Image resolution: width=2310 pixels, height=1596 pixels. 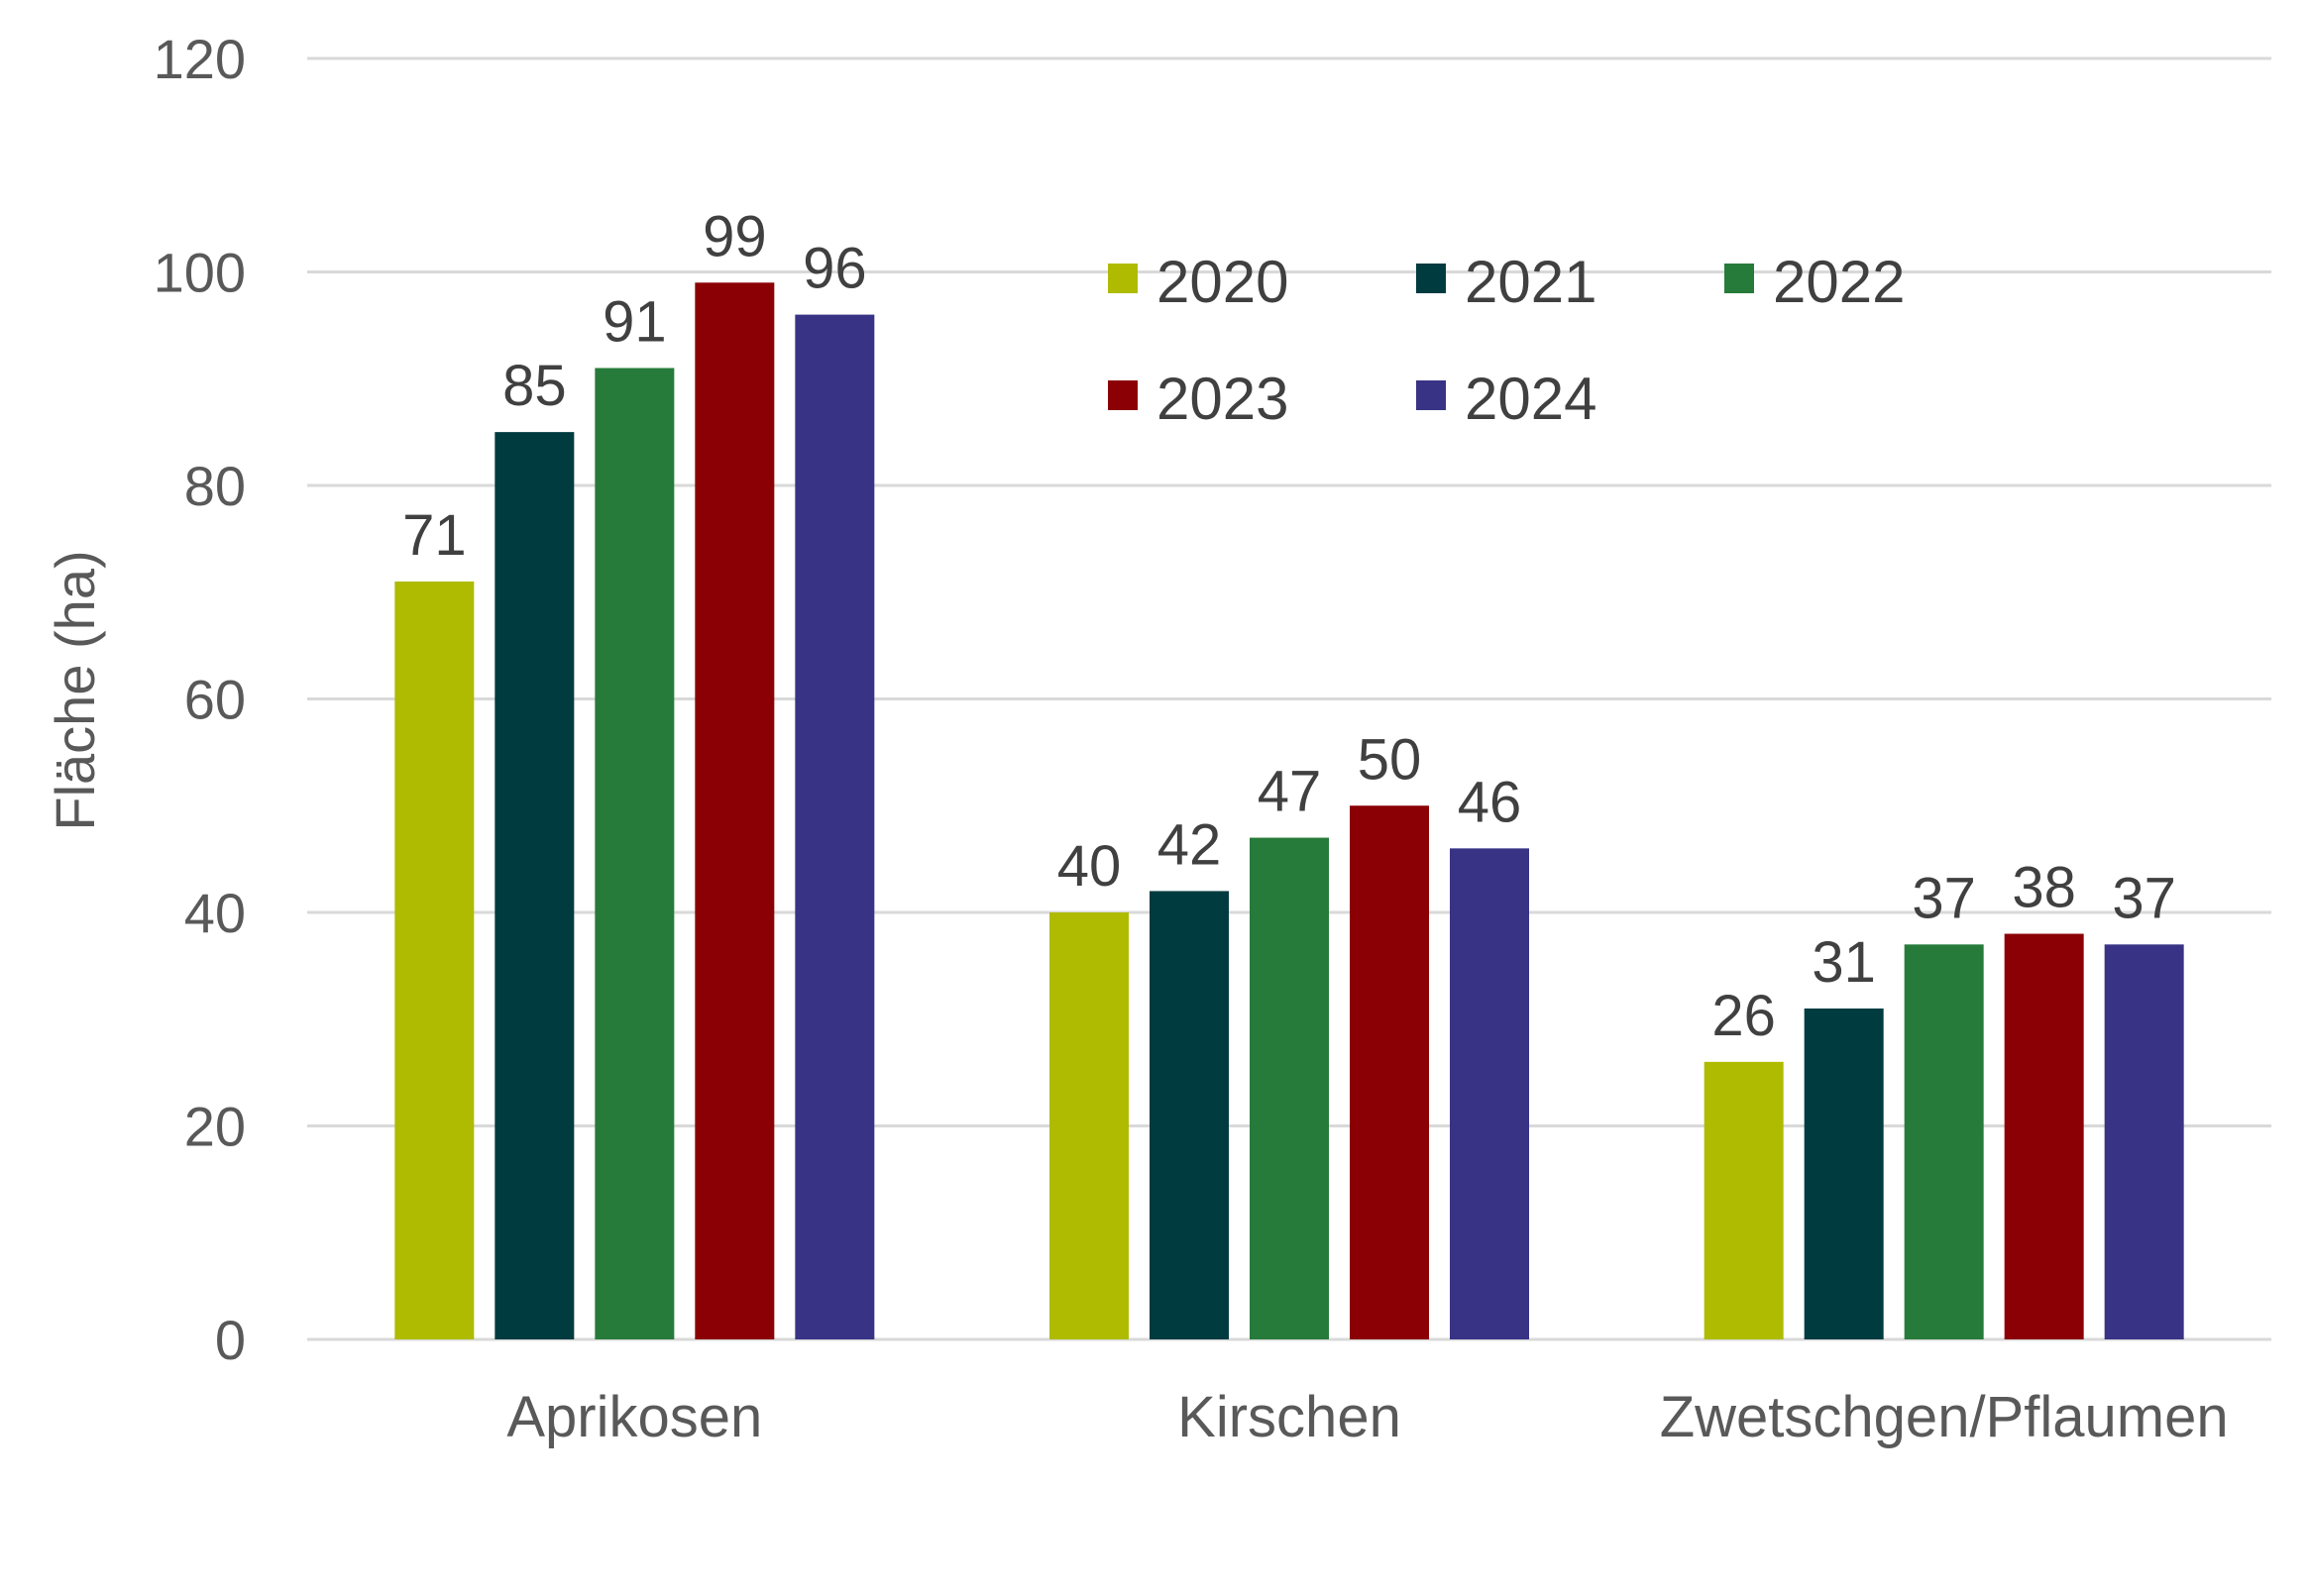 I want to click on data-label-Aprikosen-2021: 85, so click(x=534, y=386).